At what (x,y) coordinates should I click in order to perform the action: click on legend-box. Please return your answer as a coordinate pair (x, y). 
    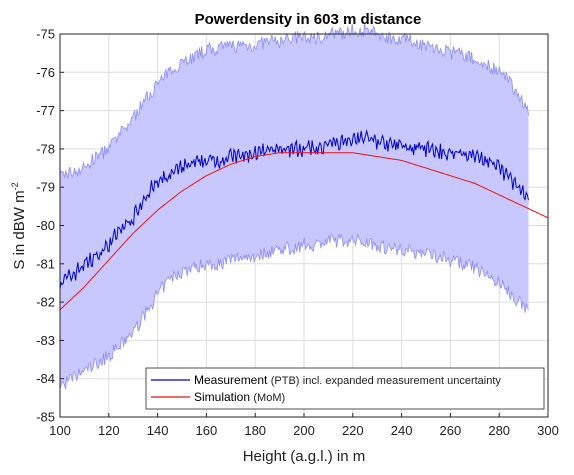
    Looking at the image, I should click on (345, 388).